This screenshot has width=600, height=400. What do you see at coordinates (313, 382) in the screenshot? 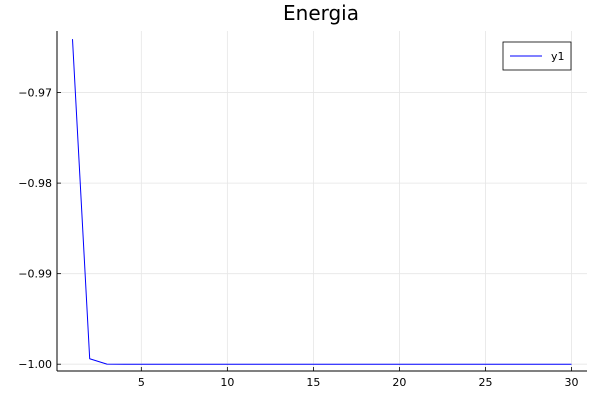
I see `x-tick-label-2: 15` at bounding box center [313, 382].